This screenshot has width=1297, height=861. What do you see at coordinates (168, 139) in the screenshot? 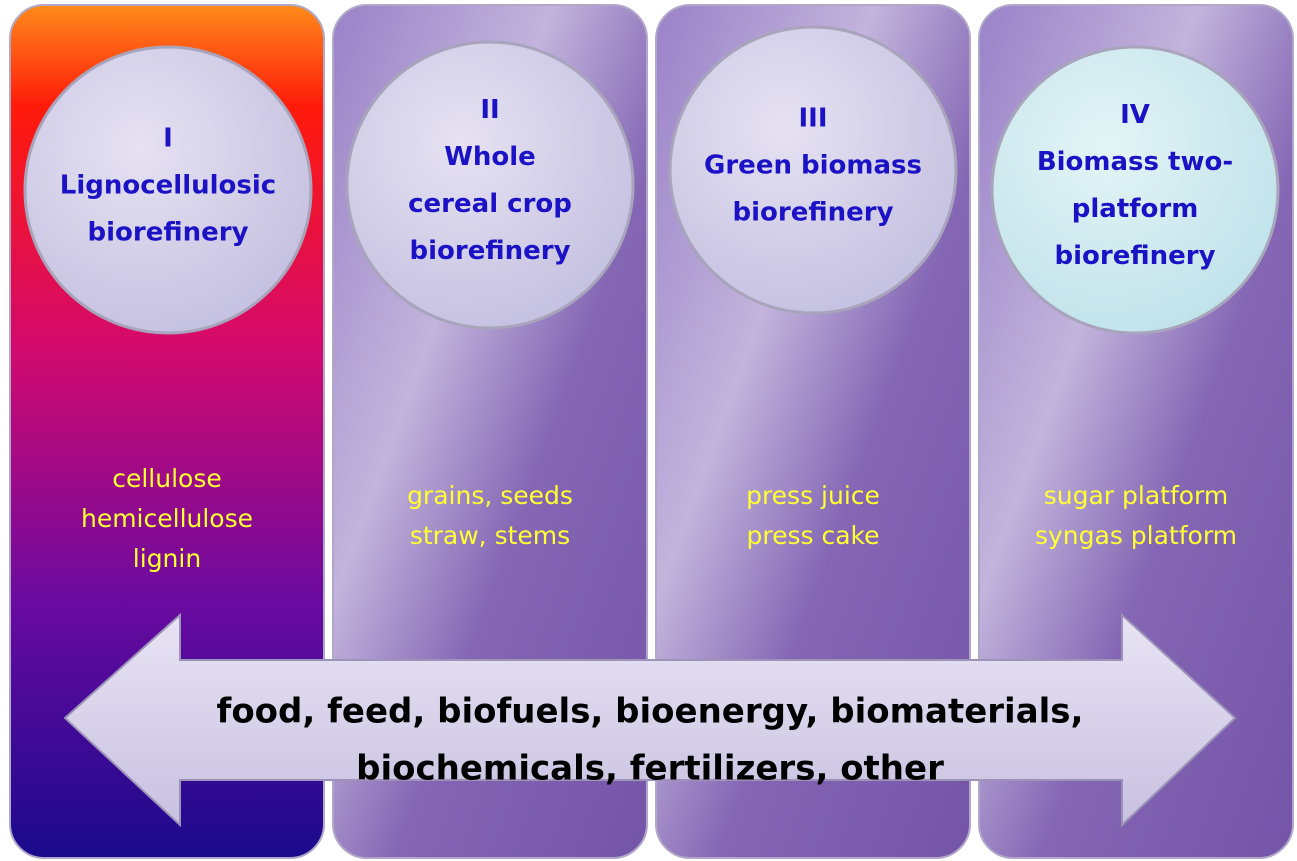
I see `numeral: I` at bounding box center [168, 139].